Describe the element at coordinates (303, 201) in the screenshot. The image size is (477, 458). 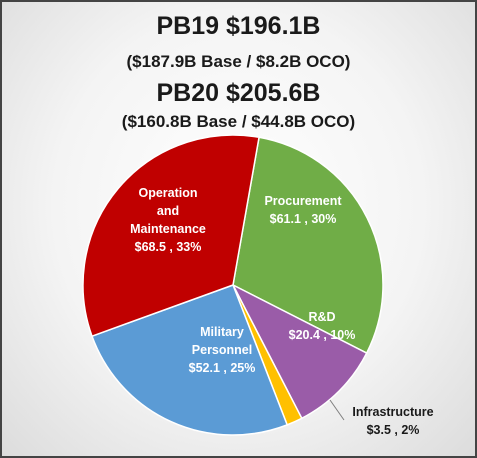
I see `slice-label-procurement: Procurement` at that location.